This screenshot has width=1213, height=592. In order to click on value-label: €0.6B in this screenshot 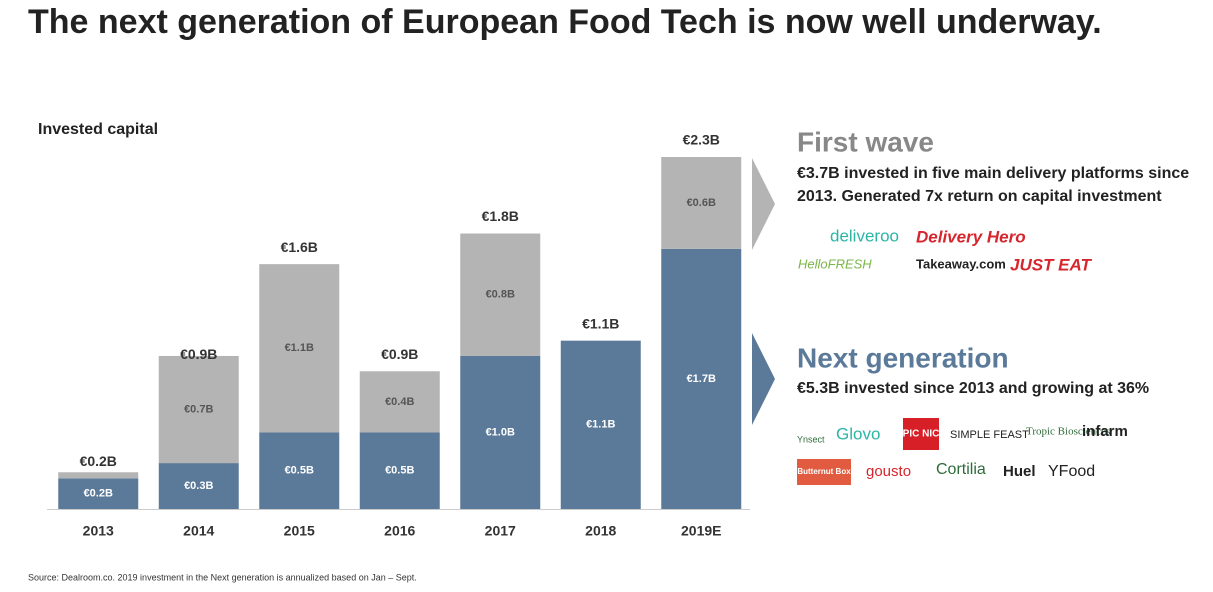, I will do `click(701, 203)`.